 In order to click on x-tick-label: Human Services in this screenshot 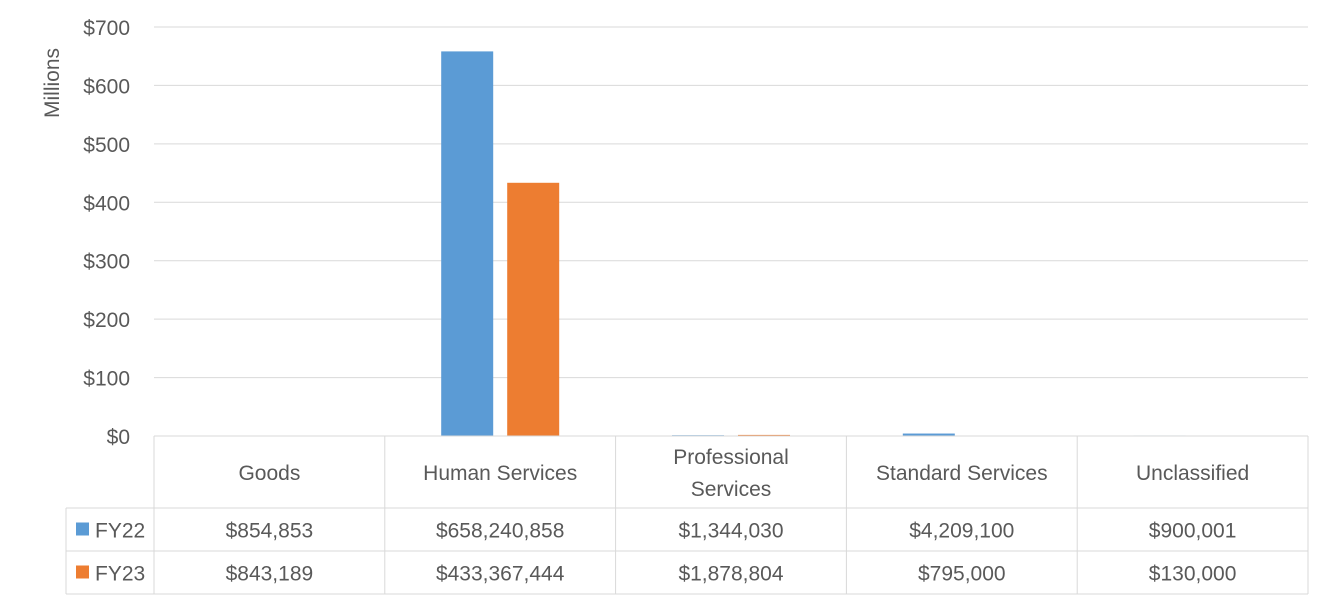, I will do `click(500, 473)`.